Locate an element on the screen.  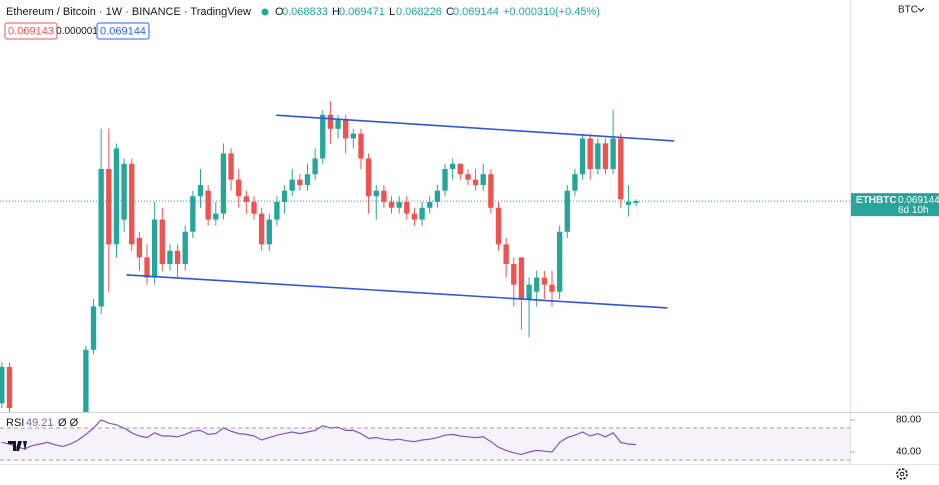
market-status is located at coordinates (265, 12).